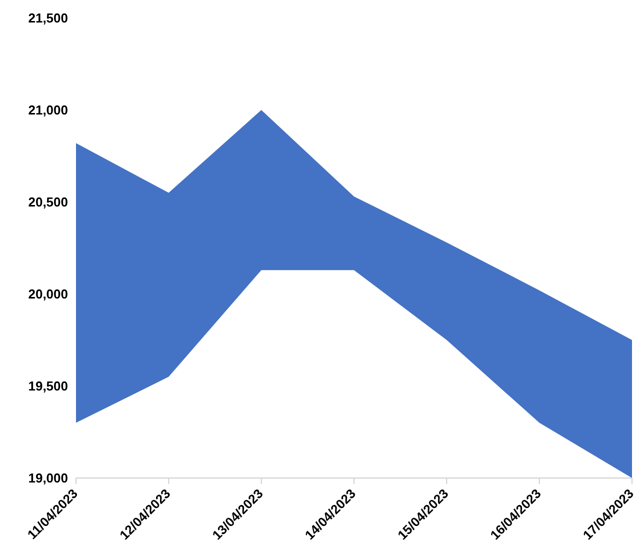 The width and height of the screenshot is (642, 549). What do you see at coordinates (48, 18) in the screenshot?
I see `y-tick-label: 21,500` at bounding box center [48, 18].